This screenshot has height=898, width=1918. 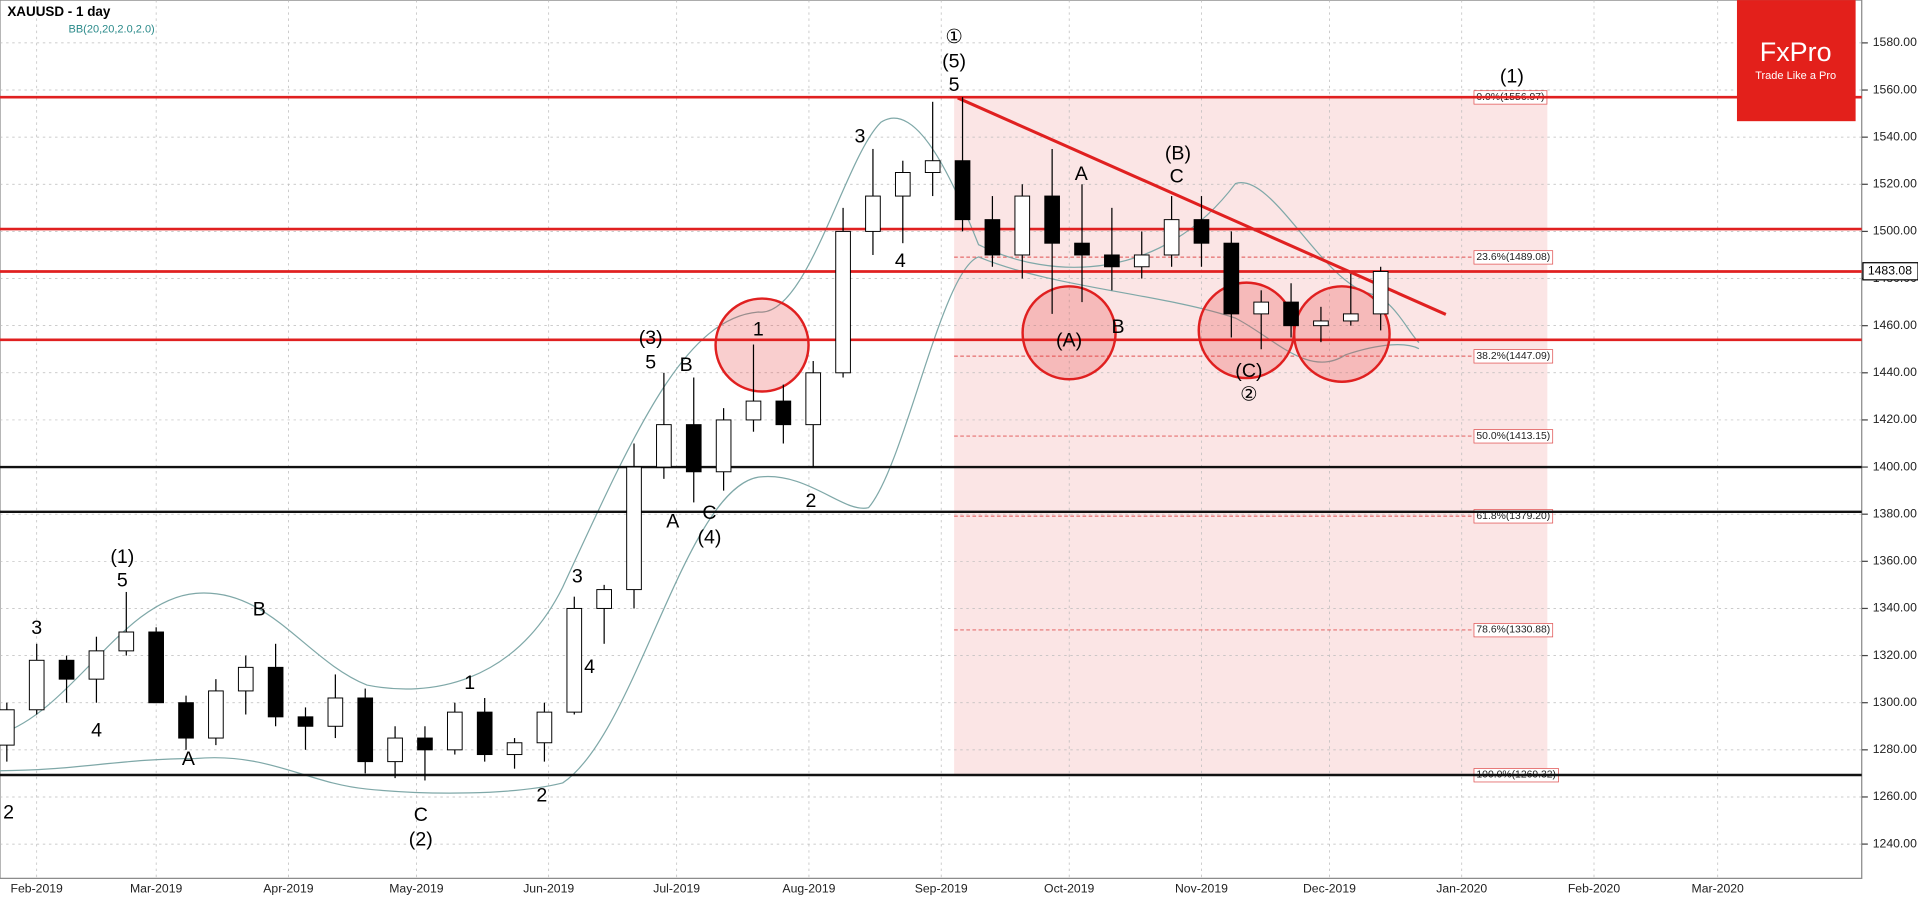 I want to click on x-tick-label: Nov-2019, so click(x=1201, y=889).